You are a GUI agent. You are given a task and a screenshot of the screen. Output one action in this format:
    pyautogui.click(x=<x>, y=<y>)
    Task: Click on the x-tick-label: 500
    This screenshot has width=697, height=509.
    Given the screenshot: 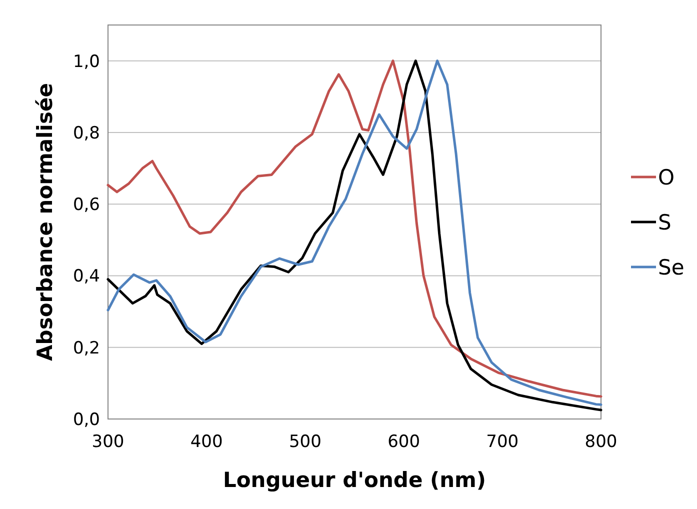 What is the action you would take?
    pyautogui.click(x=305, y=442)
    